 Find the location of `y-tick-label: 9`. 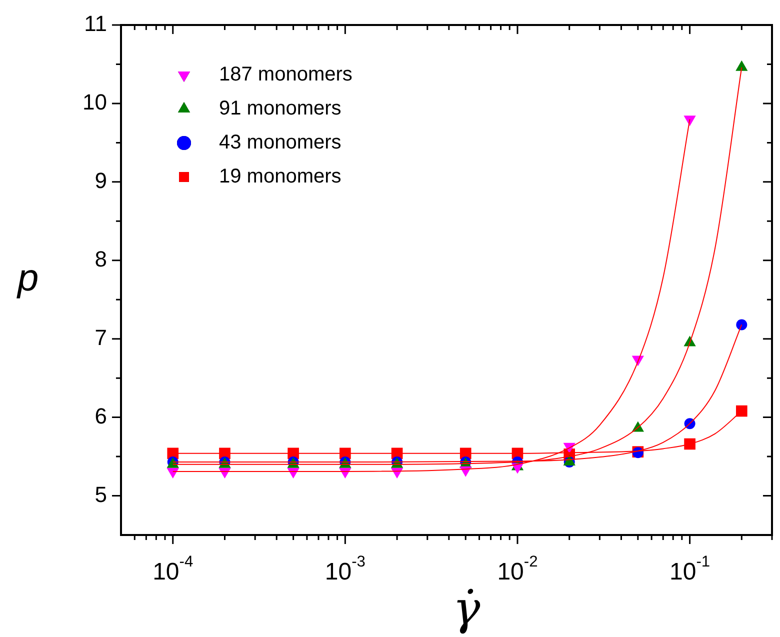

y-tick-label: 9 is located at coordinates (100, 180).